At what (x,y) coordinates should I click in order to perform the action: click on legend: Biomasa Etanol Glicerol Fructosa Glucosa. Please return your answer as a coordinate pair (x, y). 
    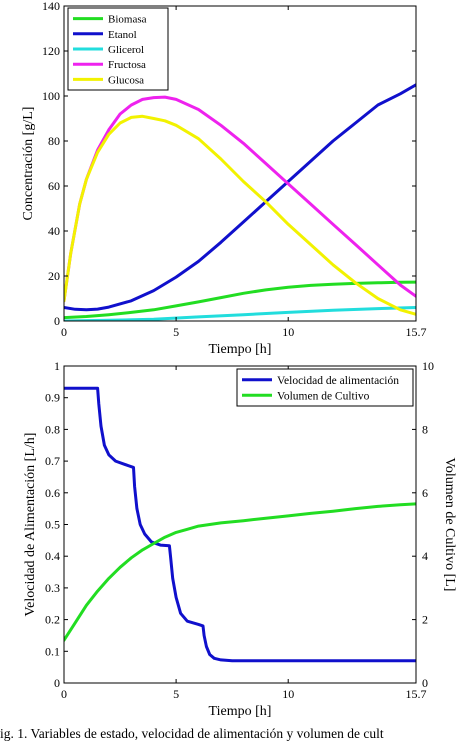
    Looking at the image, I should click on (118, 49).